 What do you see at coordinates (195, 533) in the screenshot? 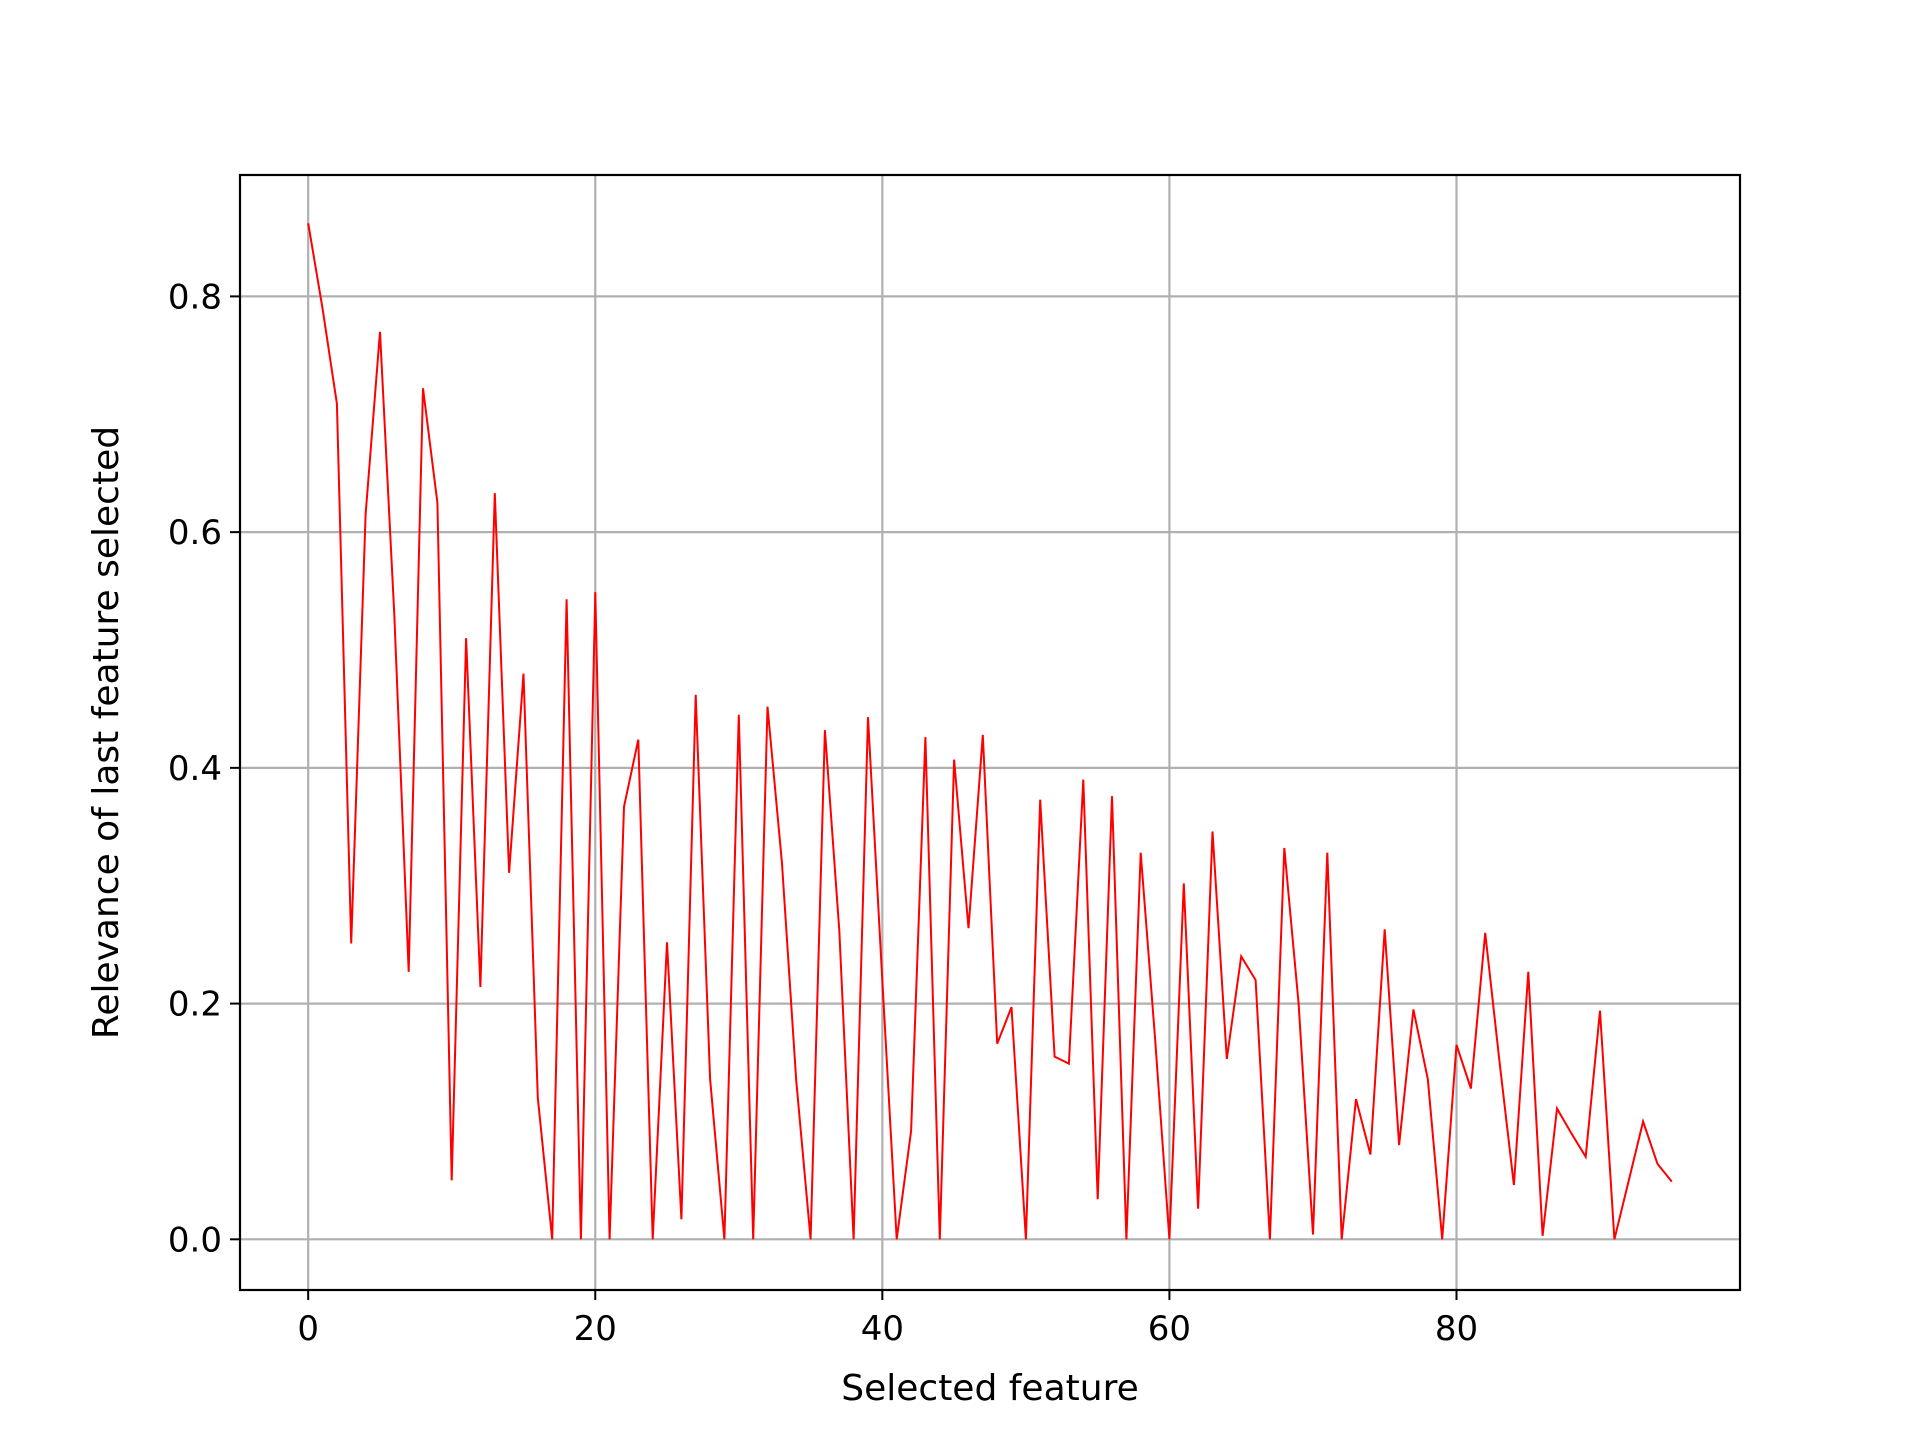
I see `y-tick-label: 0.6` at bounding box center [195, 533].